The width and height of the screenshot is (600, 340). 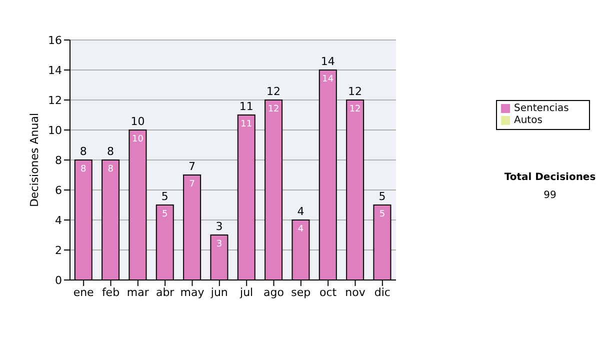 I want to click on x-tick-label: dic, so click(x=382, y=292).